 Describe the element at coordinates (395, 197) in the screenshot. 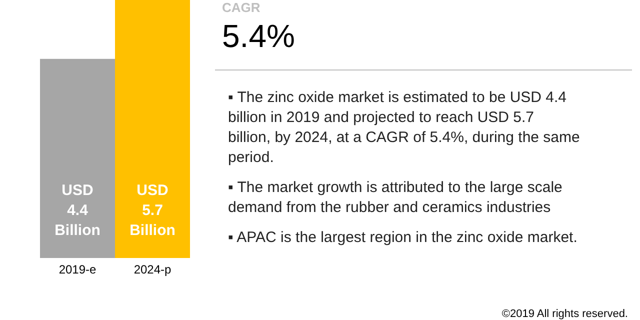

I see `text: ▪ The market growth is attributed to the large scale demand from the rubber and ceramics industries` at that location.